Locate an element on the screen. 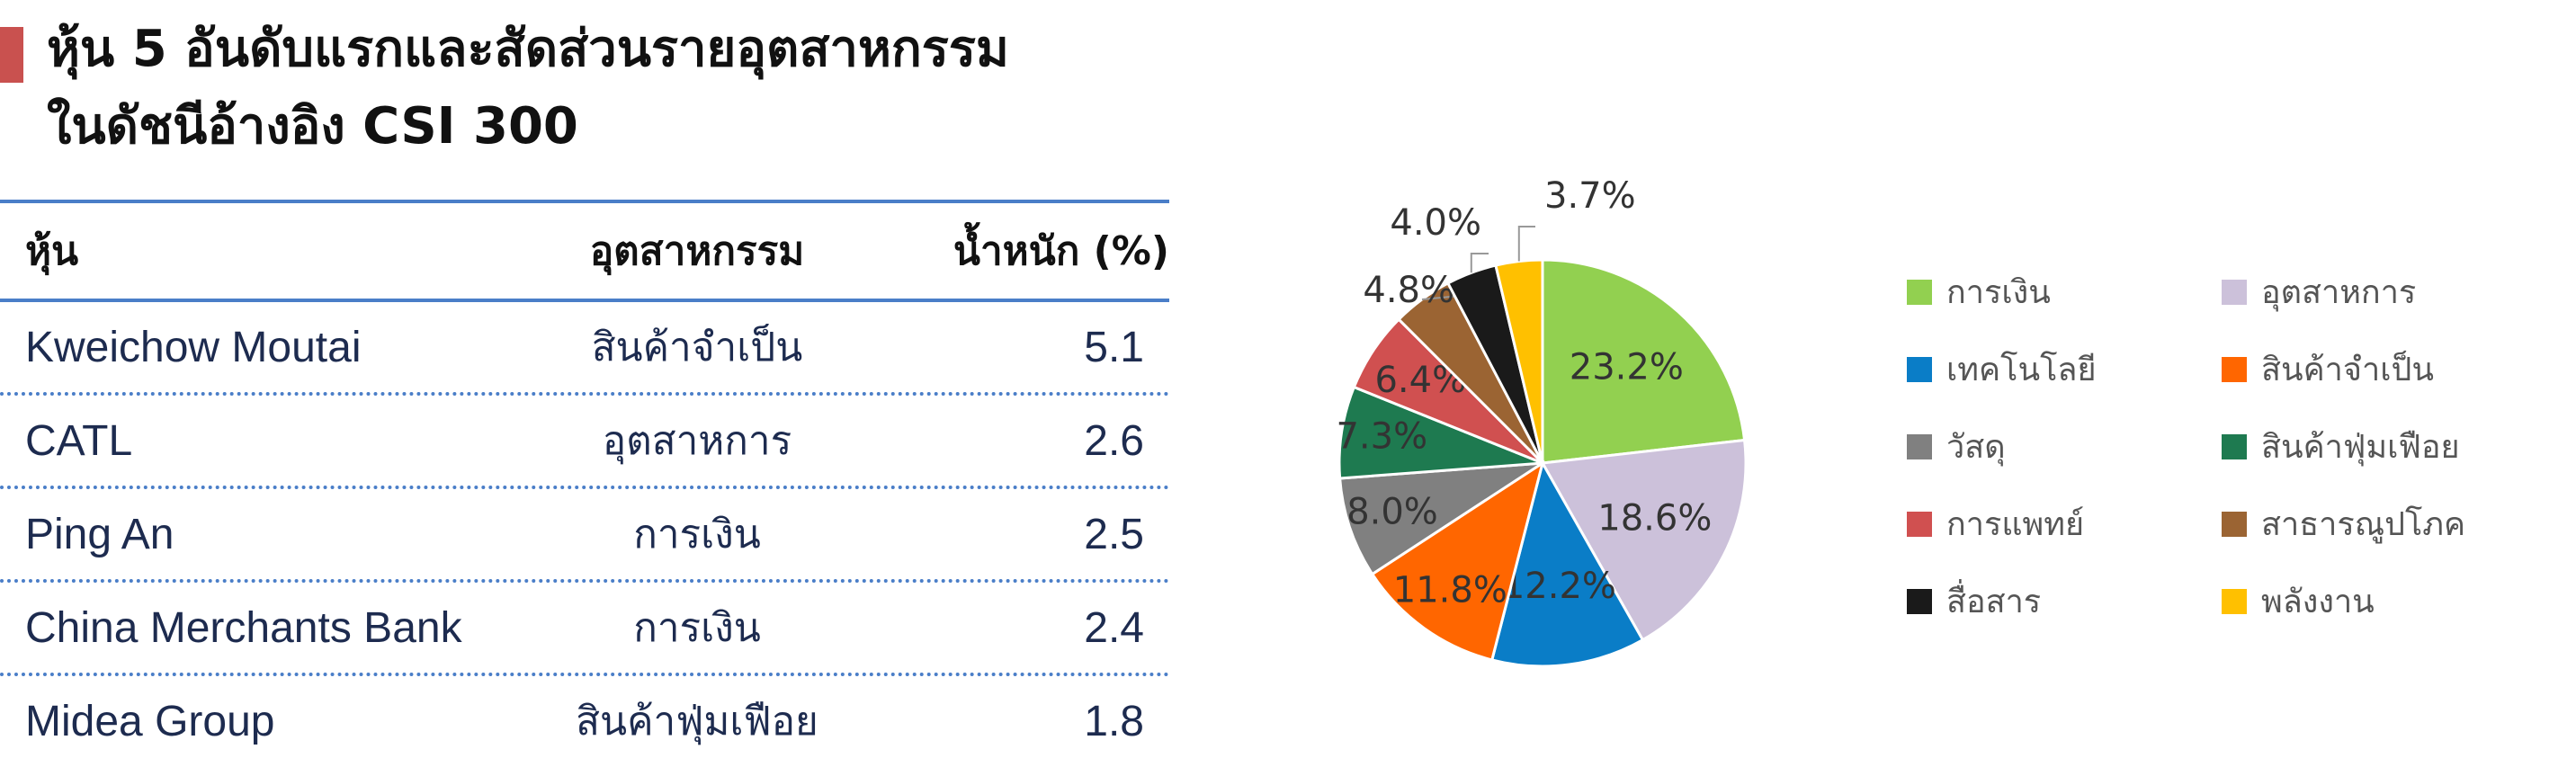 Image resolution: width=2576 pixels, height=767 pixels. legend-label: สาธารณูปโภค is located at coordinates (2363, 524).